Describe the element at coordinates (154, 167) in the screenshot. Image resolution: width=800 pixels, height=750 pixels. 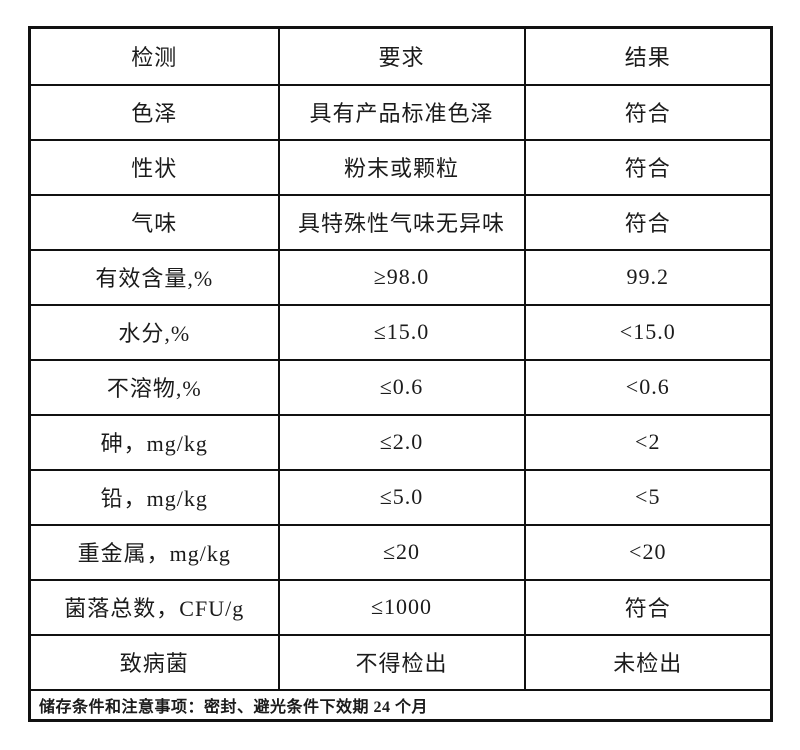
I see `test-name-cell: 性状` at that location.